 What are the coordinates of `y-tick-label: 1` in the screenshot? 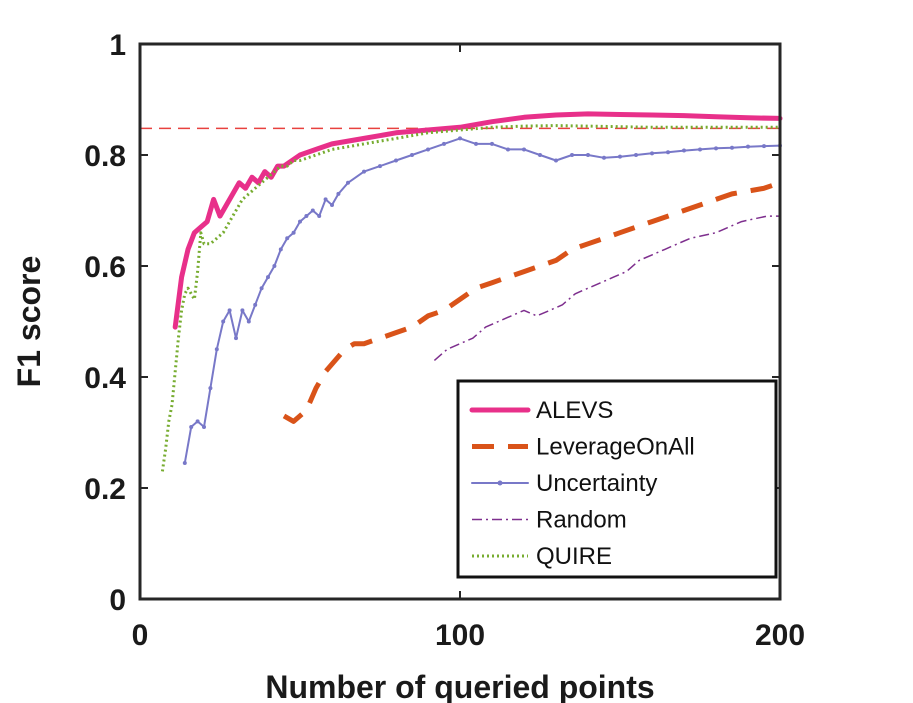 It's located at (117, 45).